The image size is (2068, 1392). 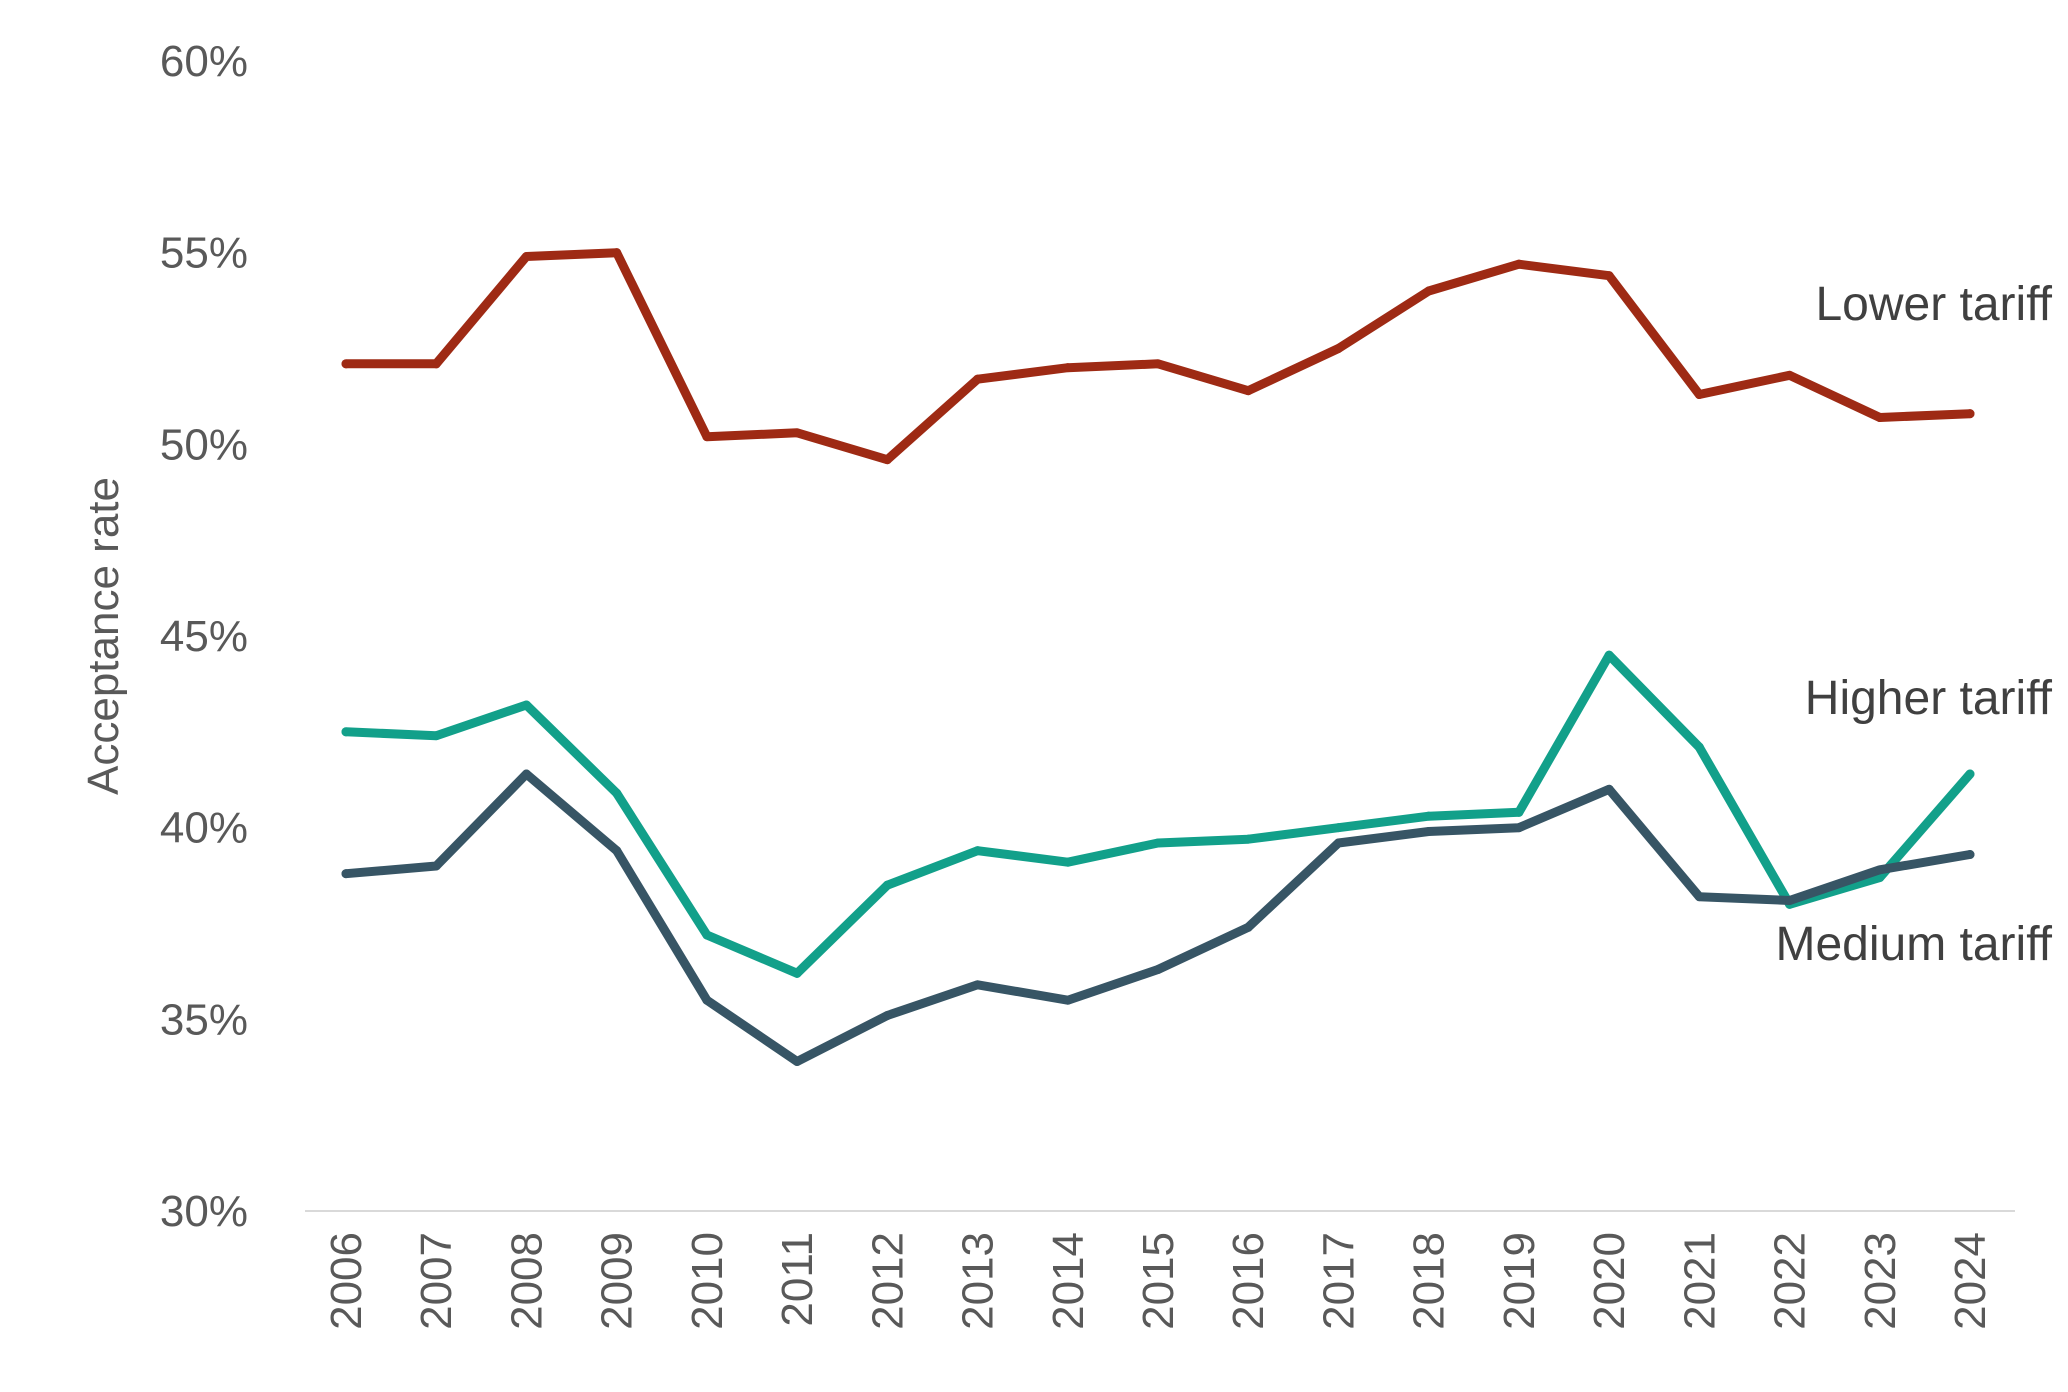 What do you see at coordinates (1699, 1281) in the screenshot?
I see `x-tick-label: 2021` at bounding box center [1699, 1281].